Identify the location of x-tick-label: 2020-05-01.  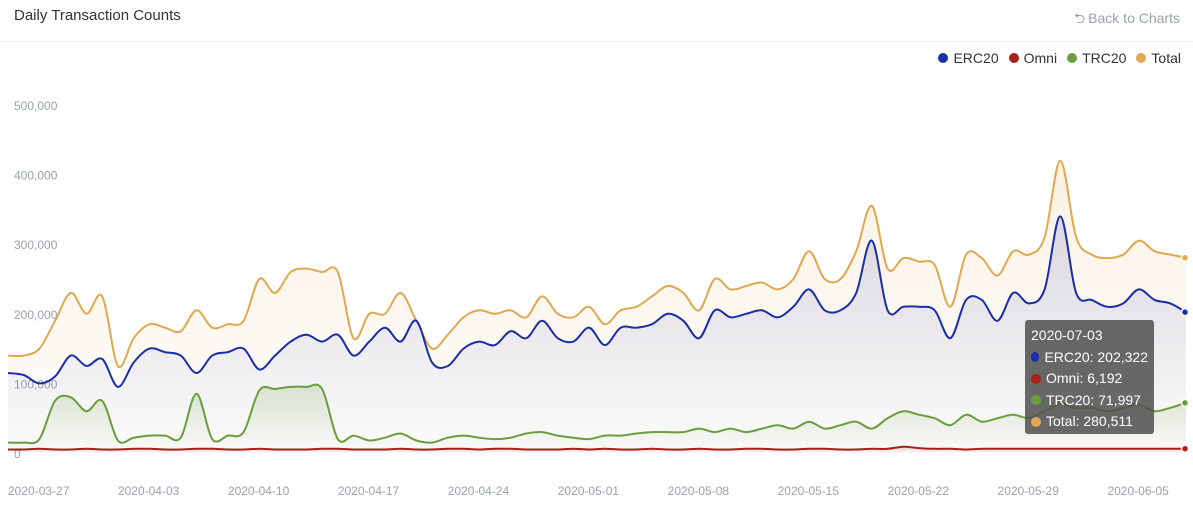
(589, 491).